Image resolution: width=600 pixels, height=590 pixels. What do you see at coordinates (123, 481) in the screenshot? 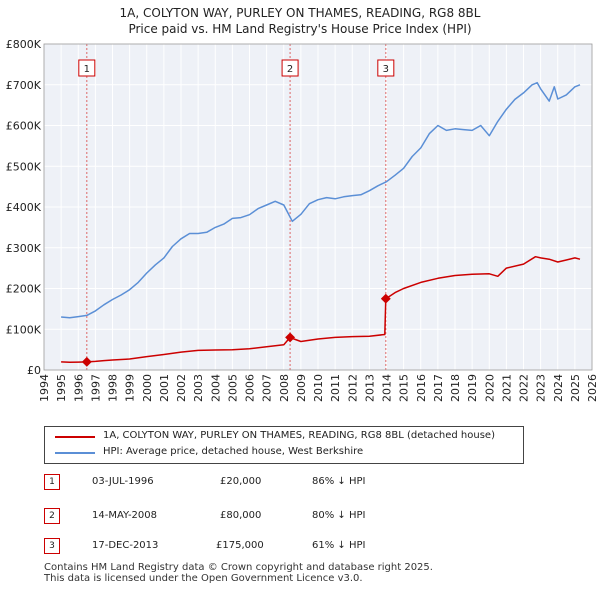
I see `sale-date: 03-JUL-1996` at bounding box center [123, 481].